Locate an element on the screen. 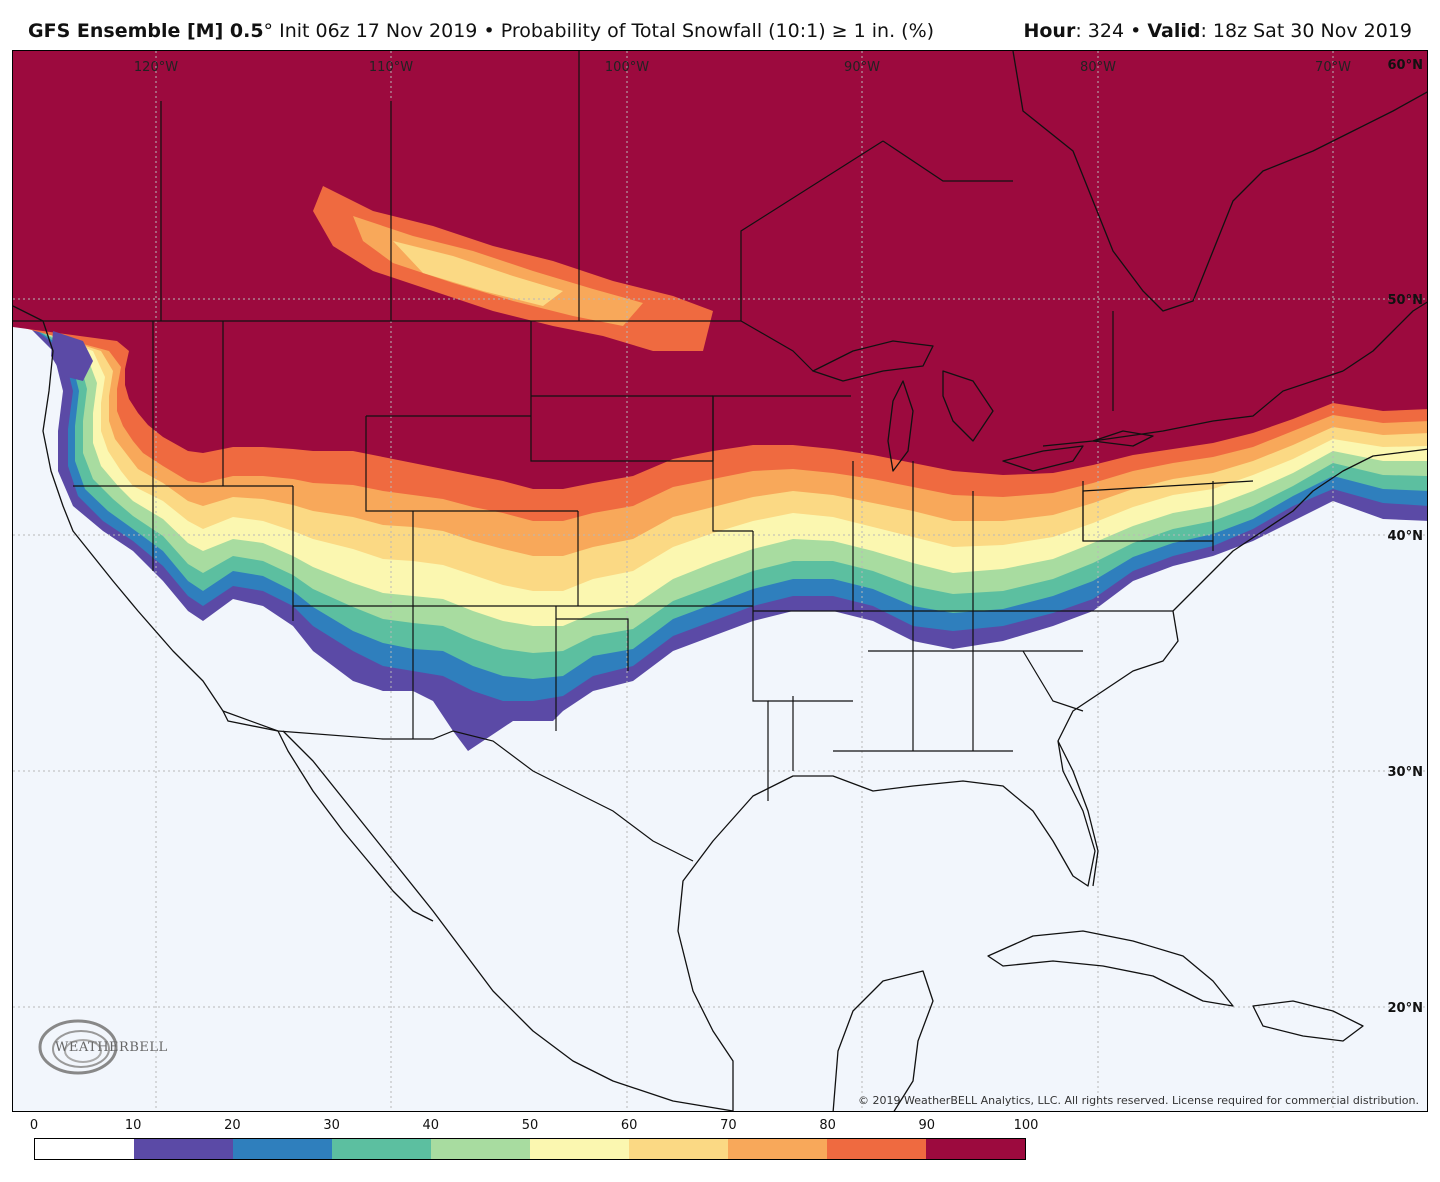 This screenshot has width=1440, height=1182. hispaniola-coast is located at coordinates (1308, 1021).